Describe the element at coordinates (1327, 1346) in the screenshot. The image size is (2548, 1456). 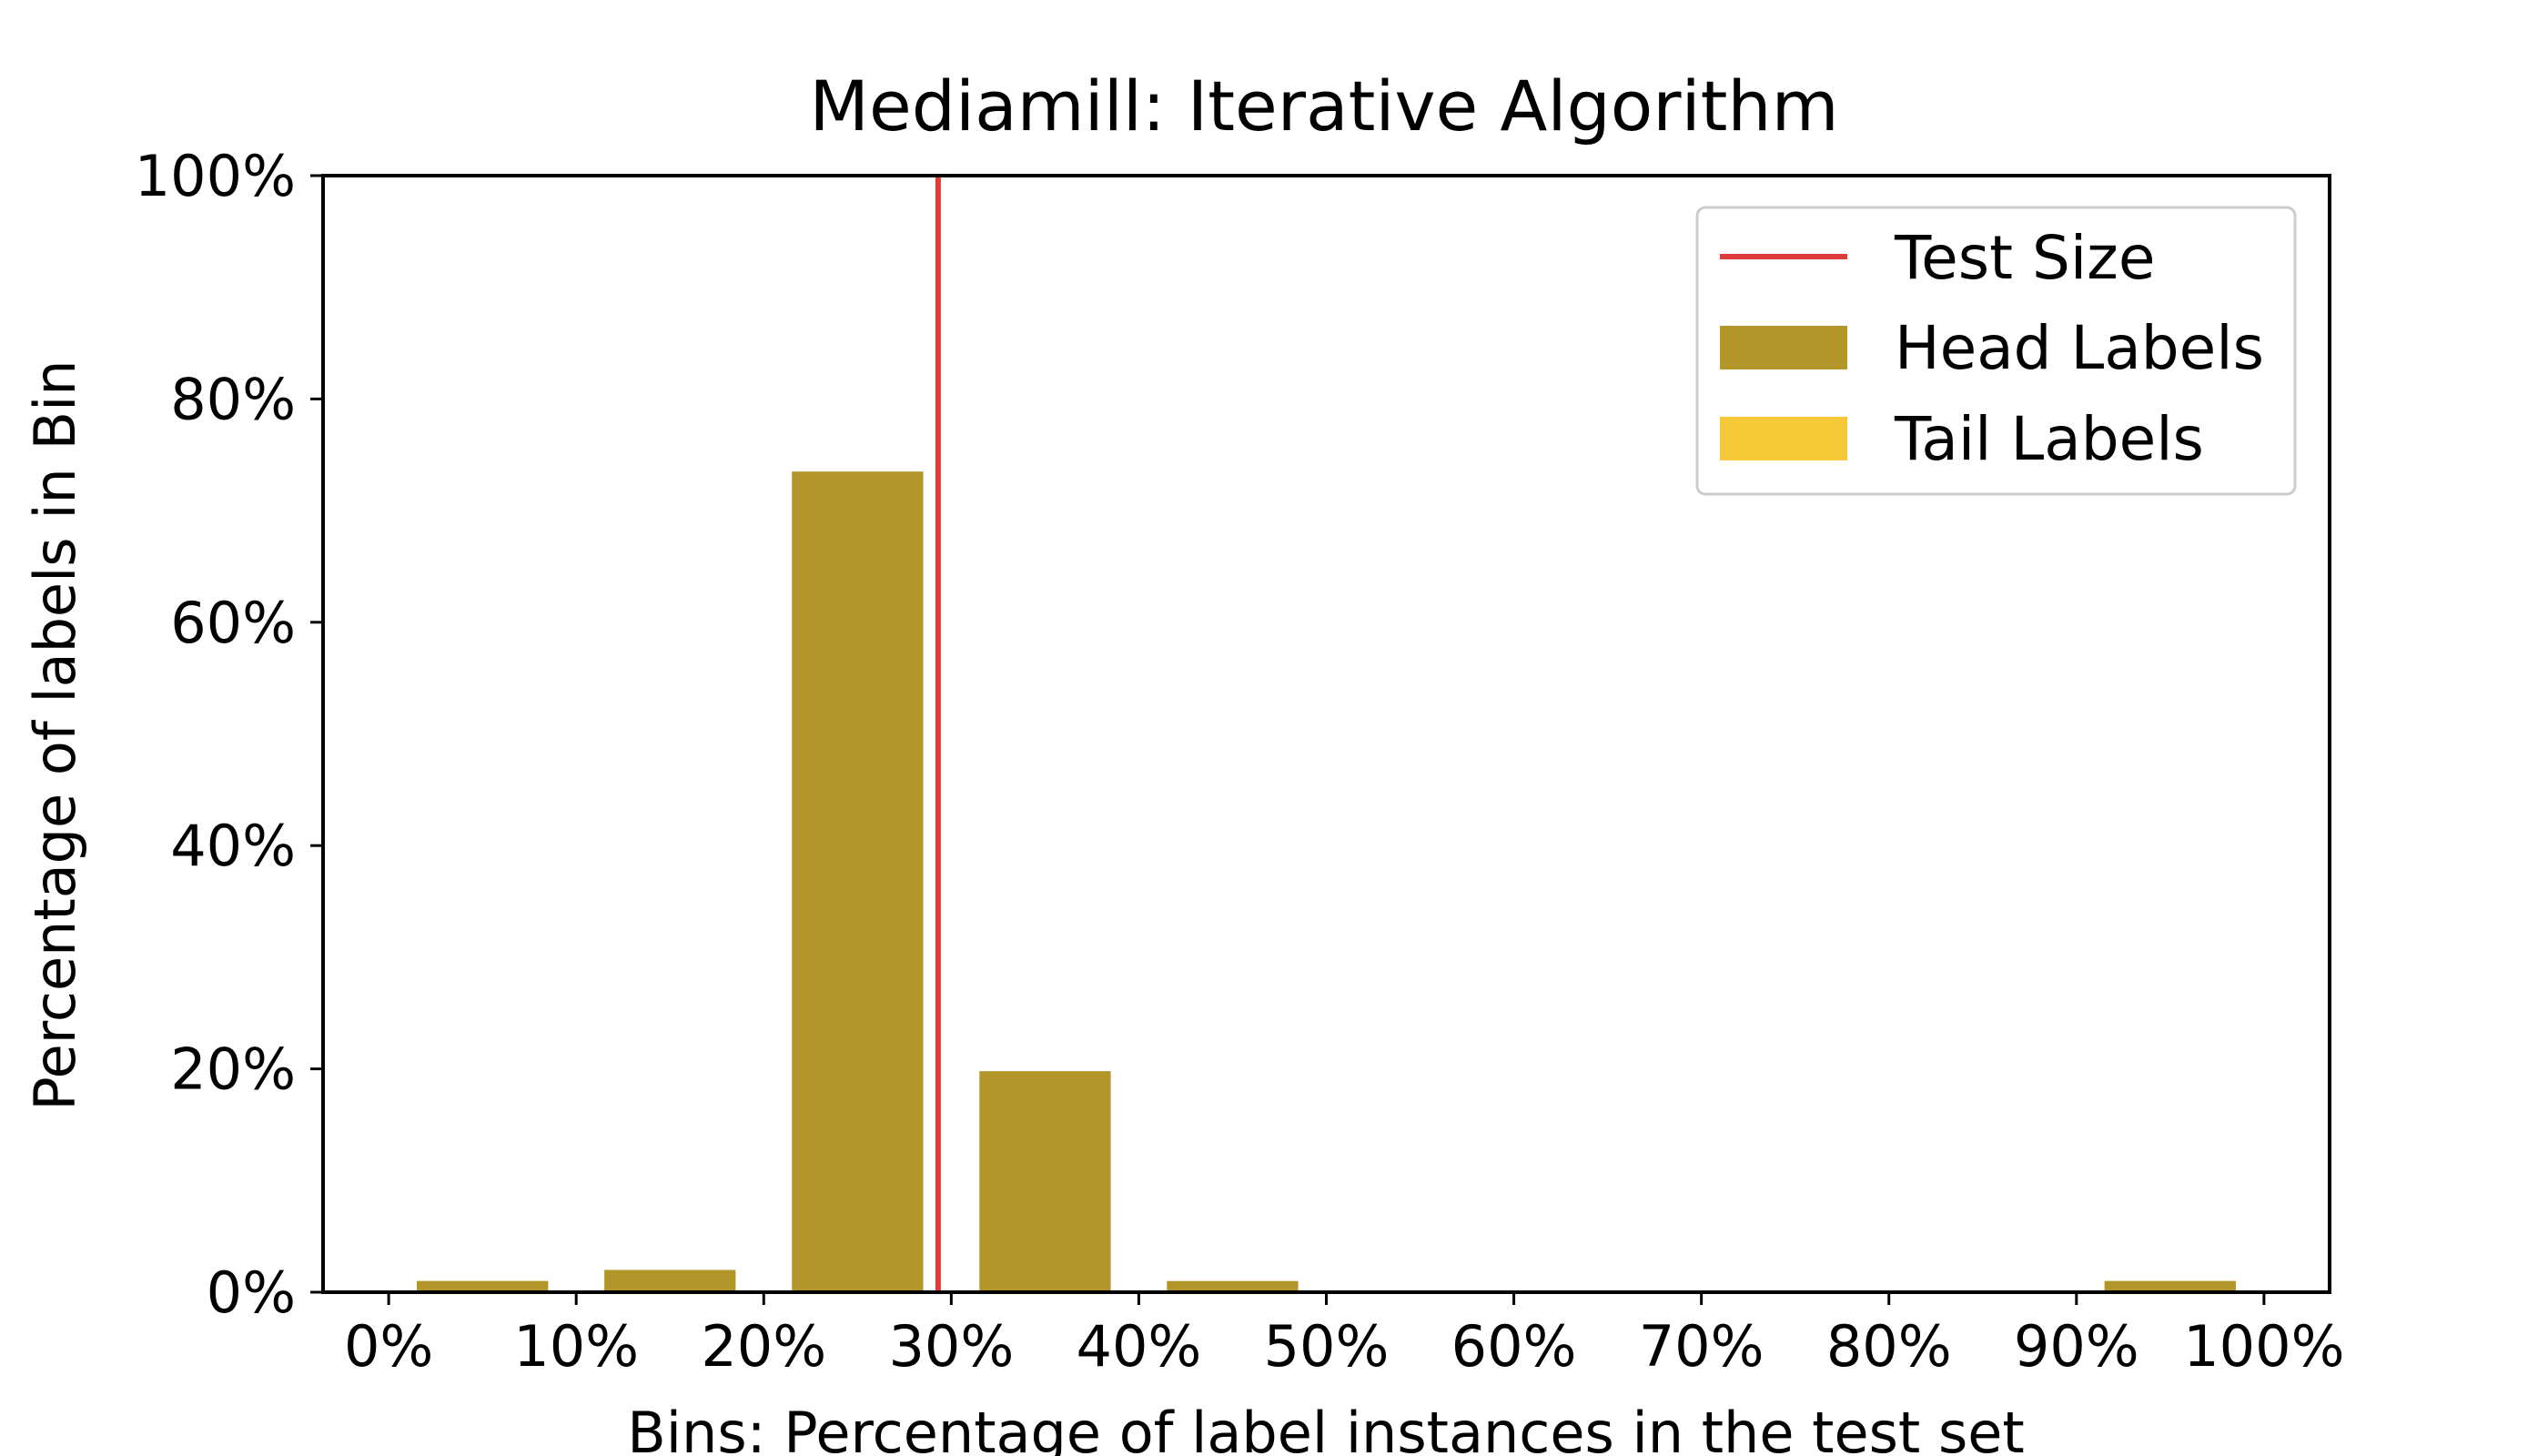
I see `x-tick-label: 50%` at that location.